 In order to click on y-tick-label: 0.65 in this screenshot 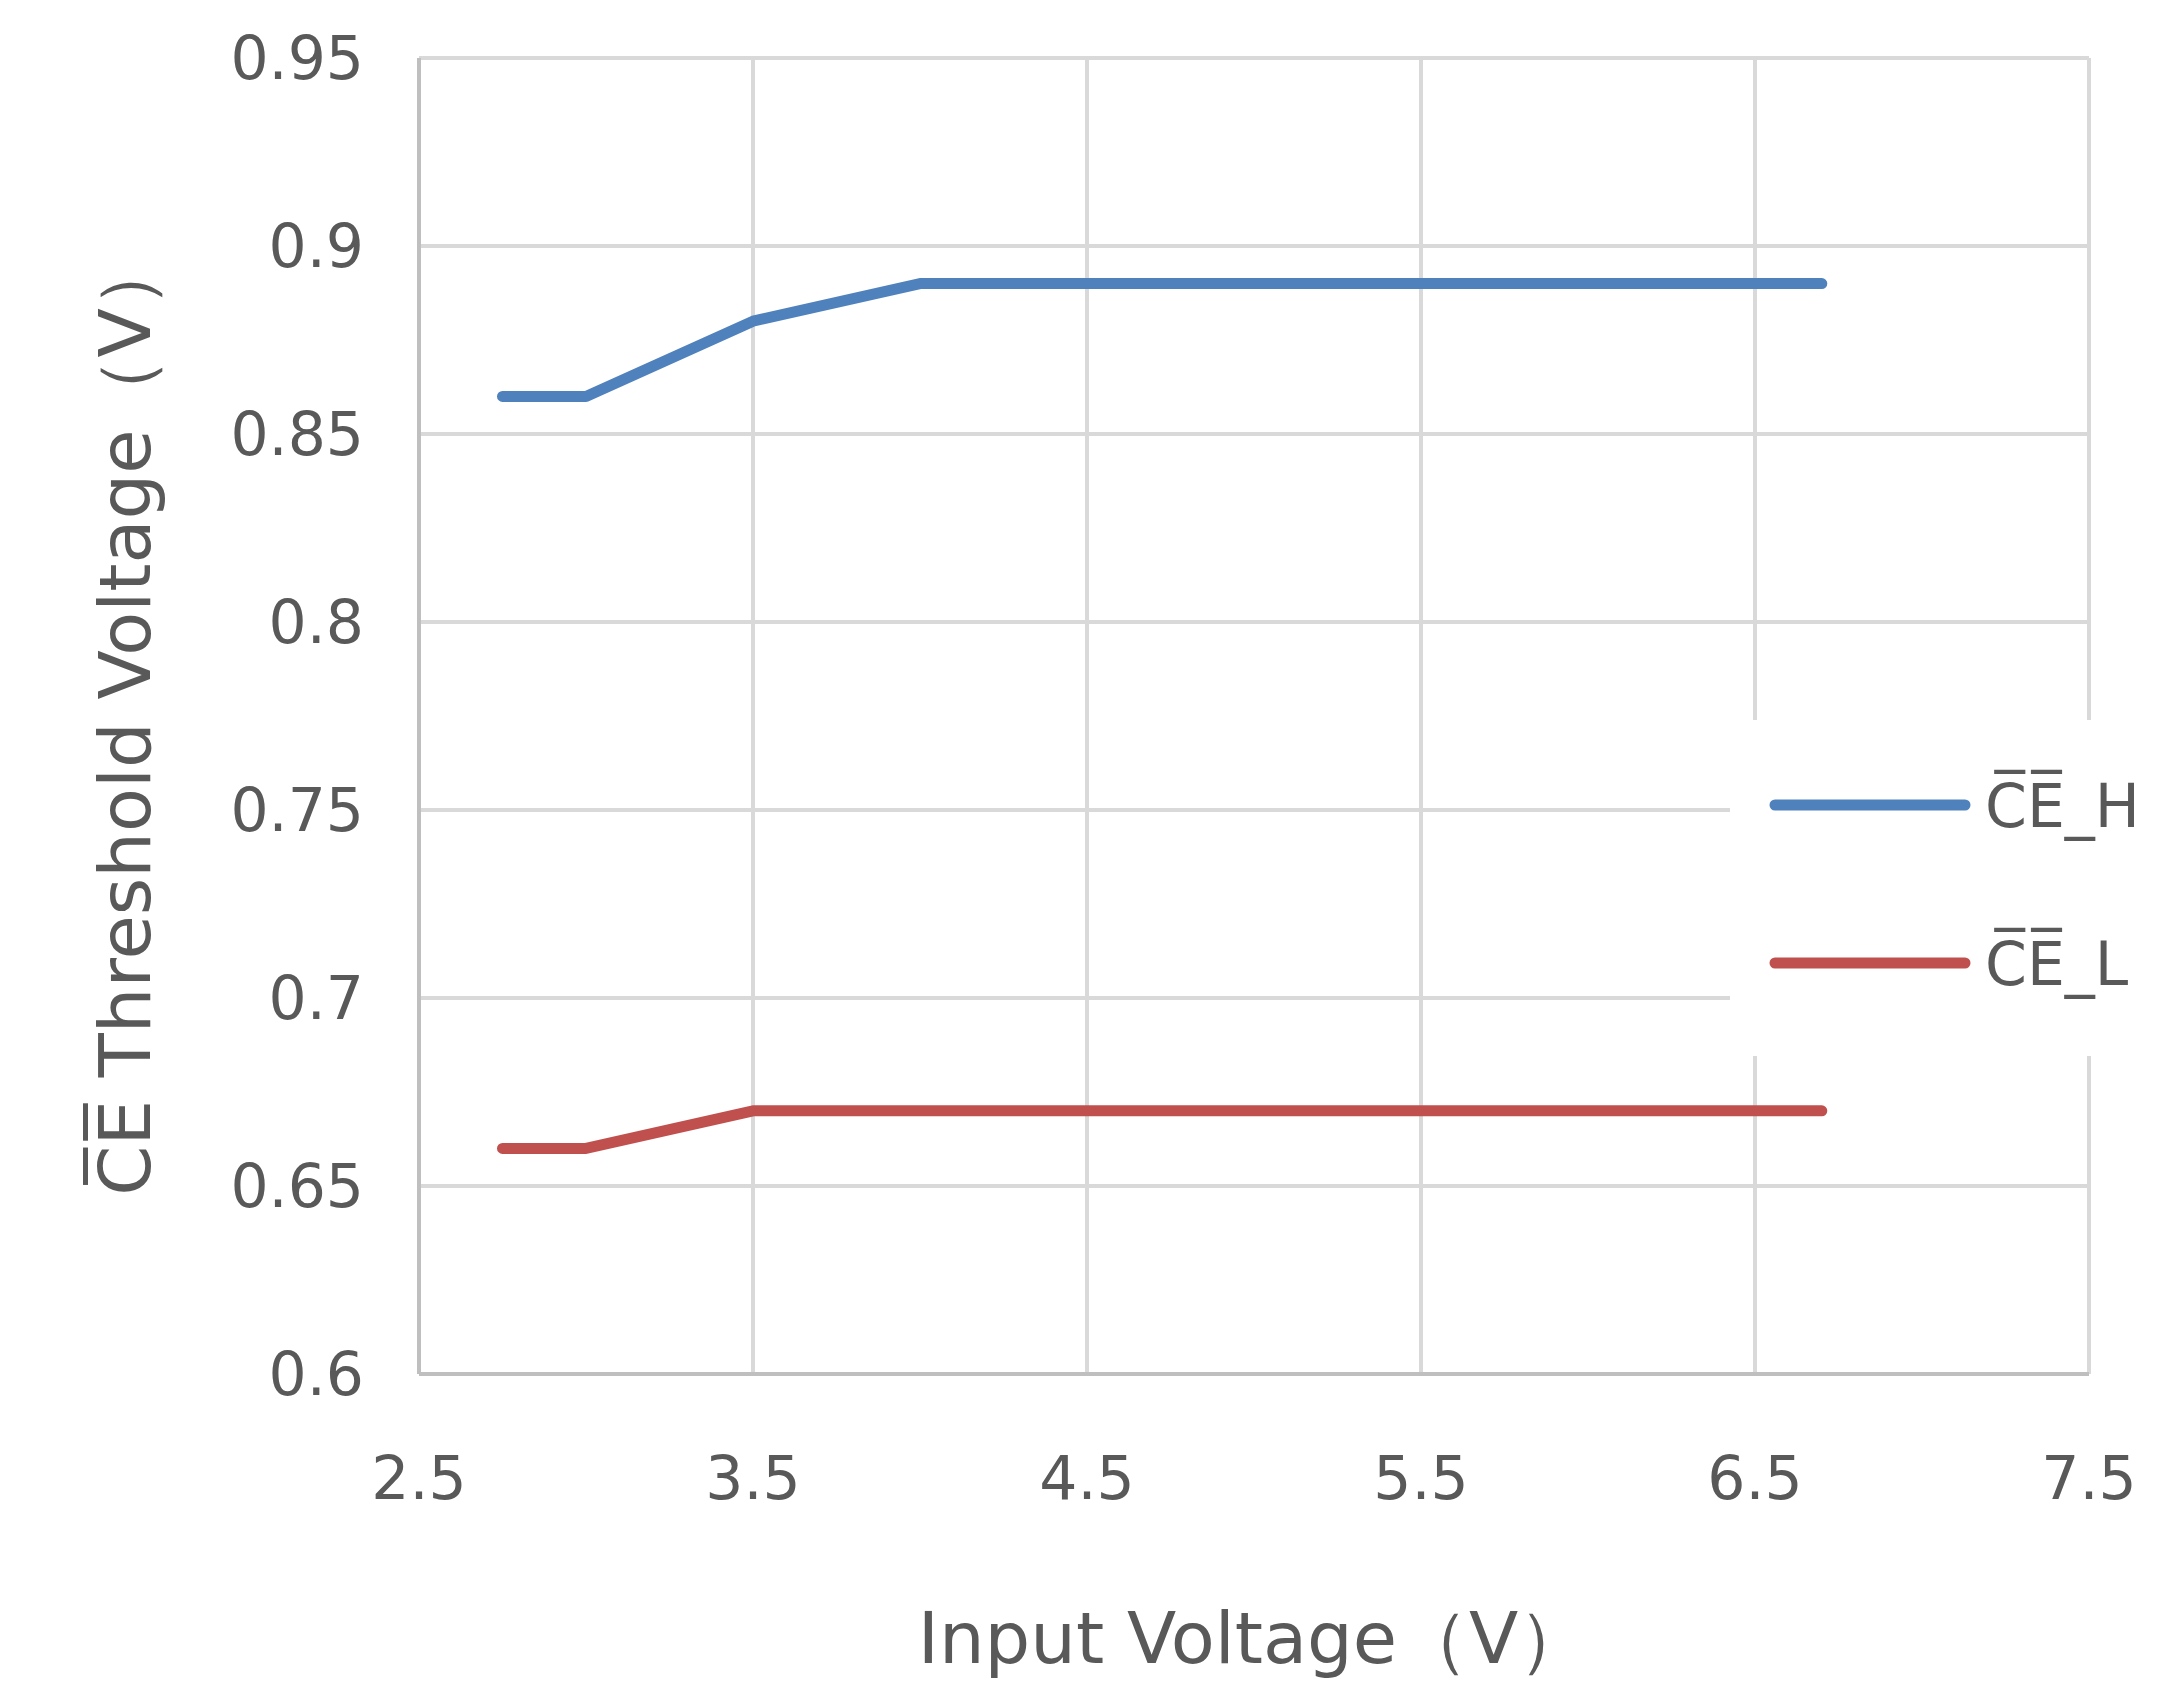, I will do `click(297, 1186)`.